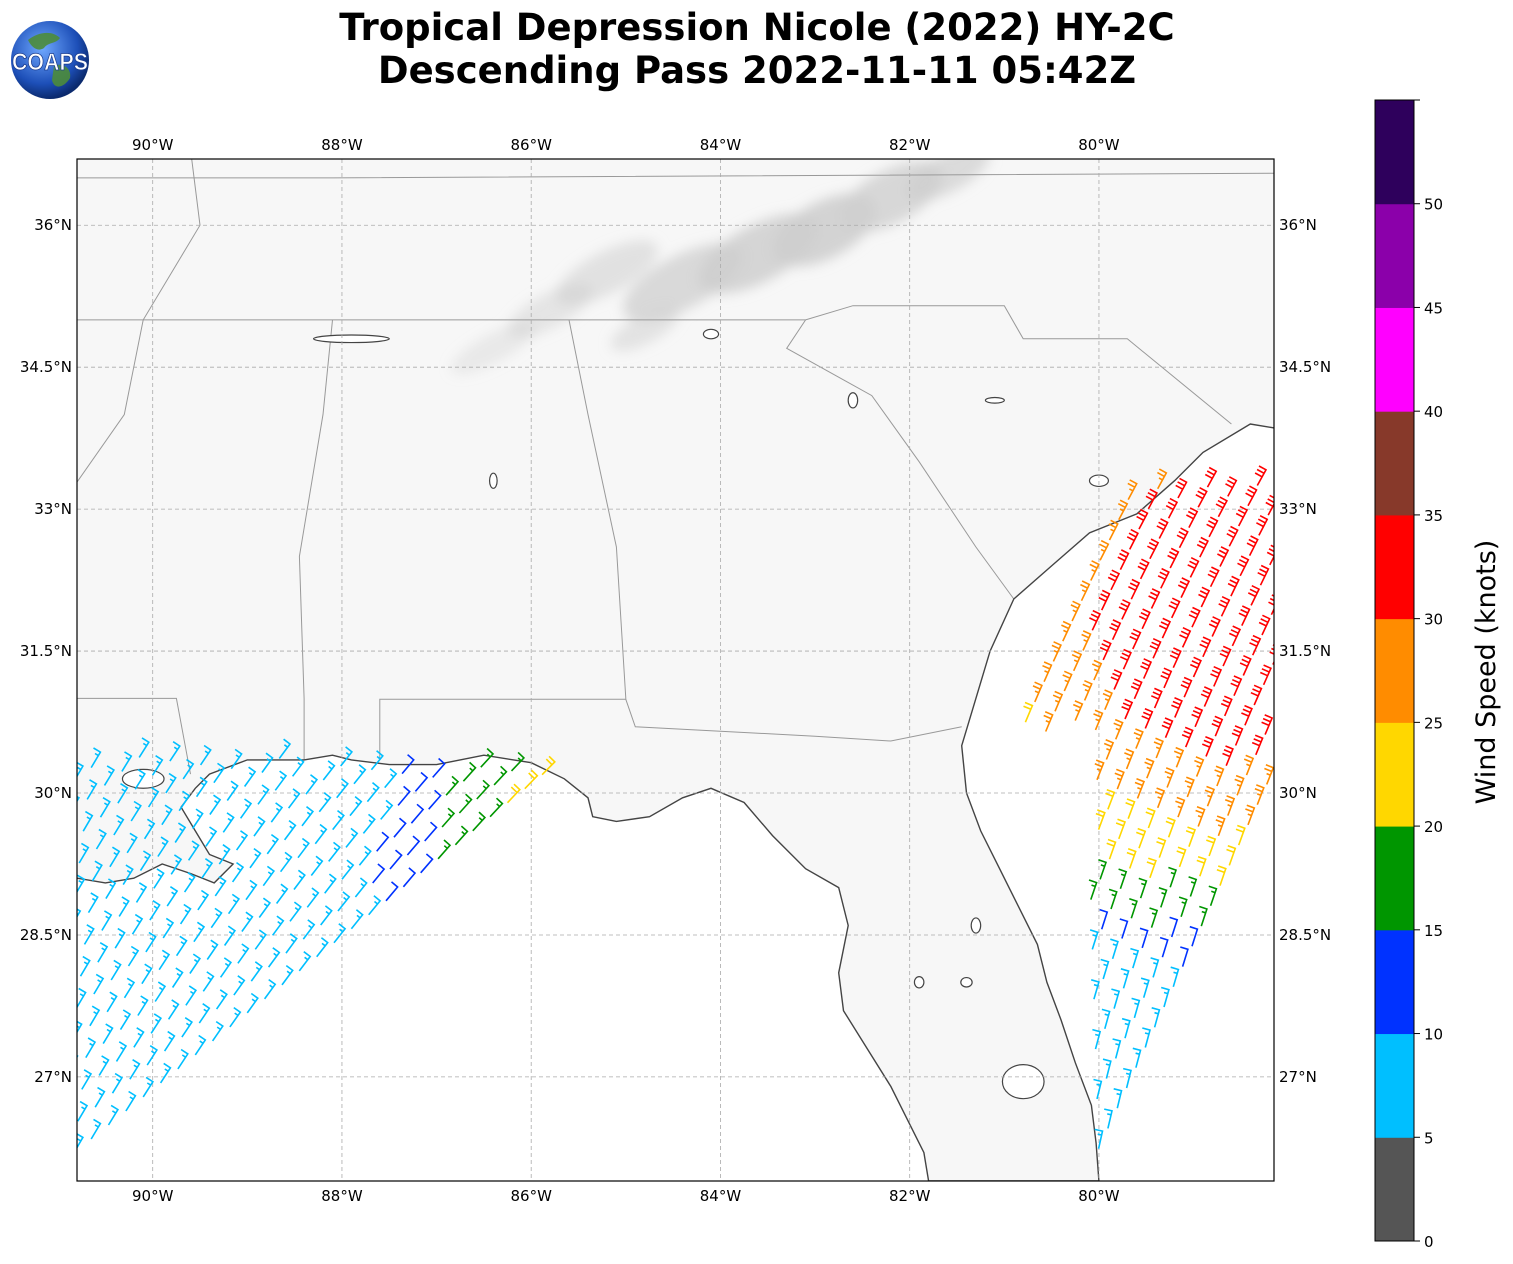  Describe the element at coordinates (1433, 931) in the screenshot. I see `colorbar-tick-label: 15` at that location.